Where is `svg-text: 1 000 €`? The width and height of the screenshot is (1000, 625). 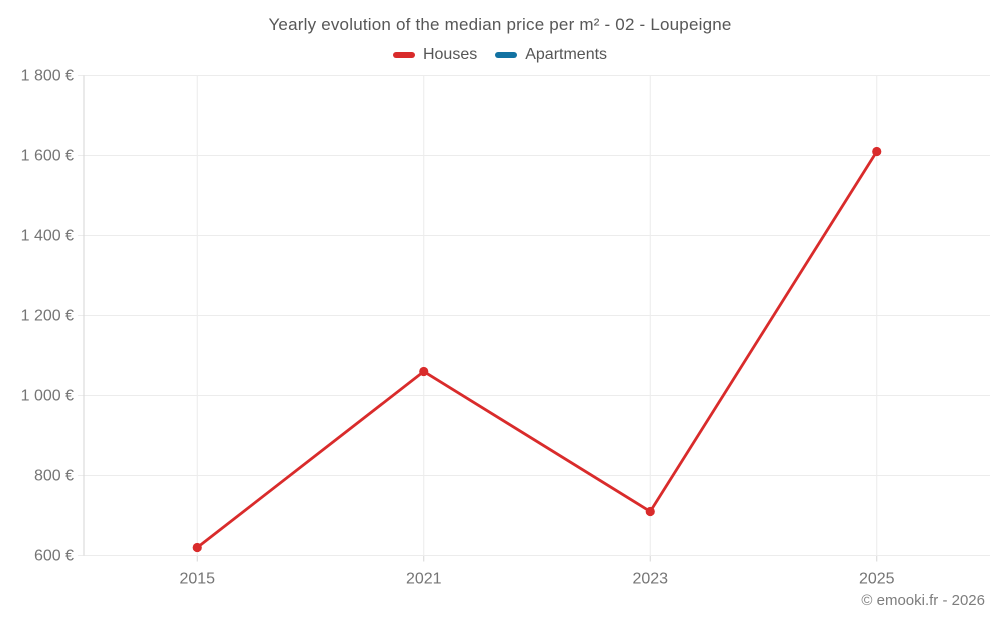
svg-text: 1 000 € is located at coordinates (47, 396).